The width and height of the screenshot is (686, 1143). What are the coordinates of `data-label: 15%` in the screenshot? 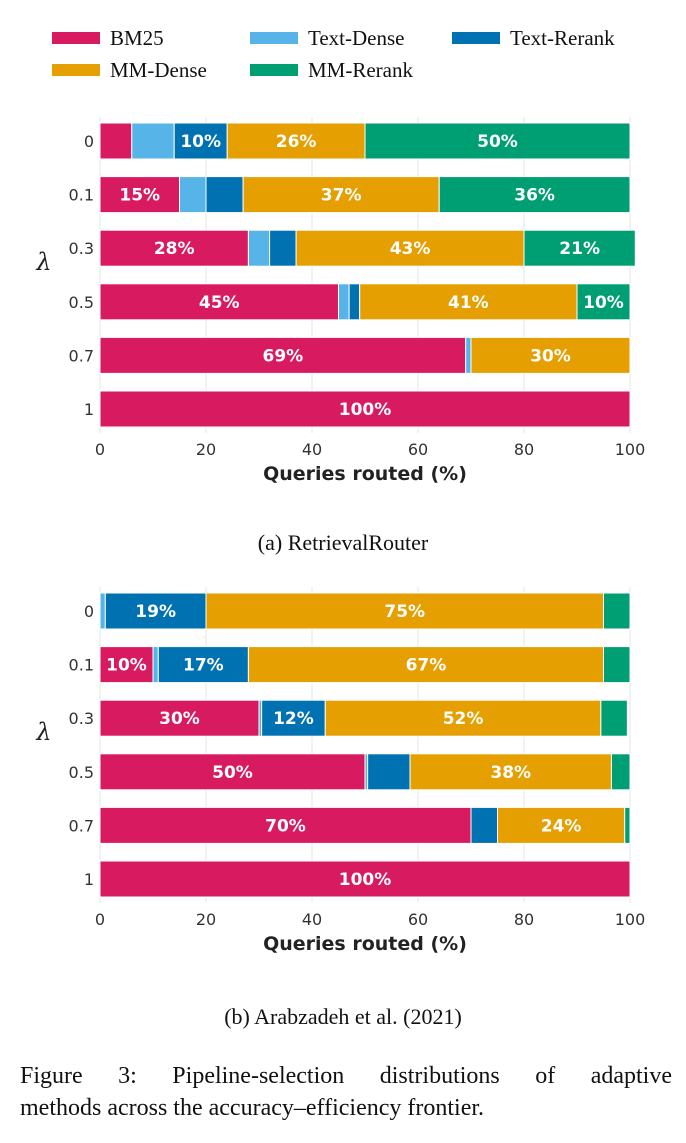 It's located at (139, 196).